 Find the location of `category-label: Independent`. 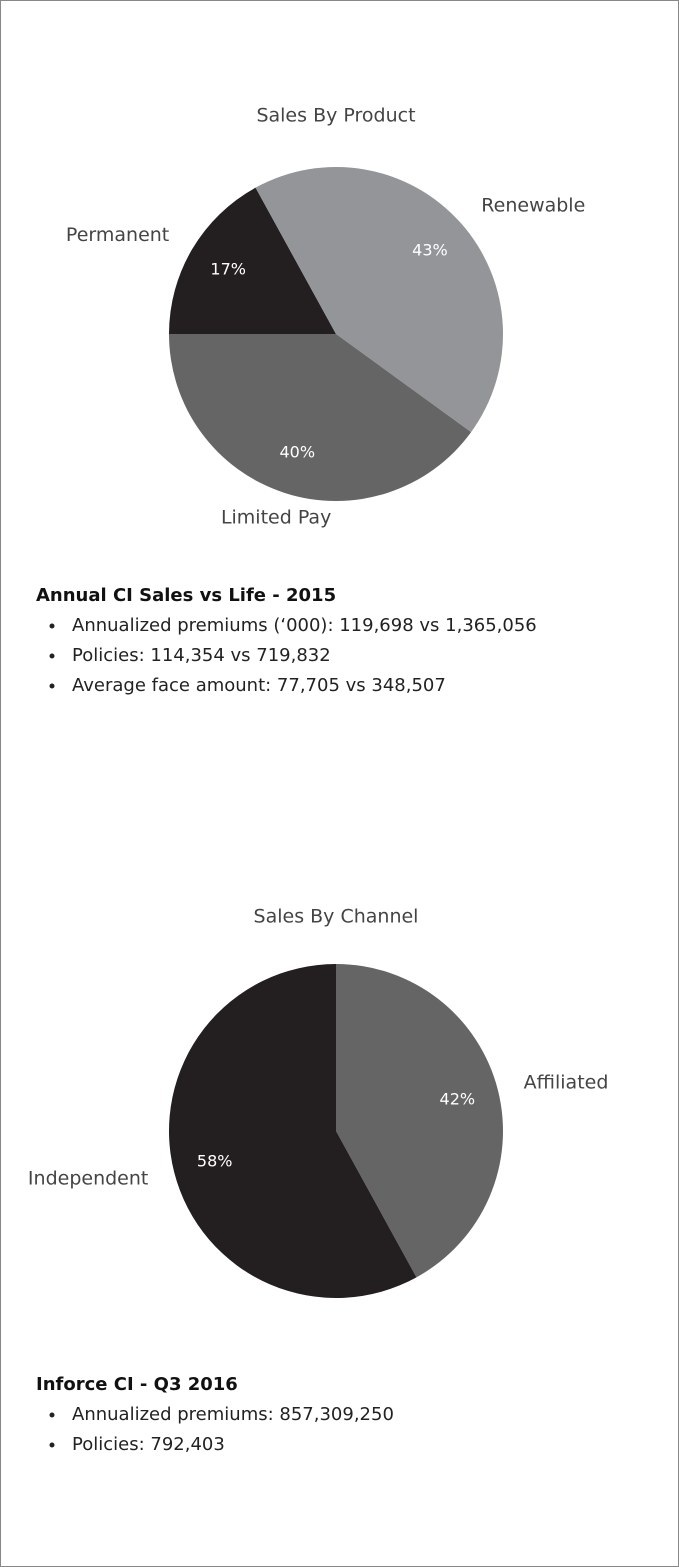

category-label: Independent is located at coordinates (88, 1179).